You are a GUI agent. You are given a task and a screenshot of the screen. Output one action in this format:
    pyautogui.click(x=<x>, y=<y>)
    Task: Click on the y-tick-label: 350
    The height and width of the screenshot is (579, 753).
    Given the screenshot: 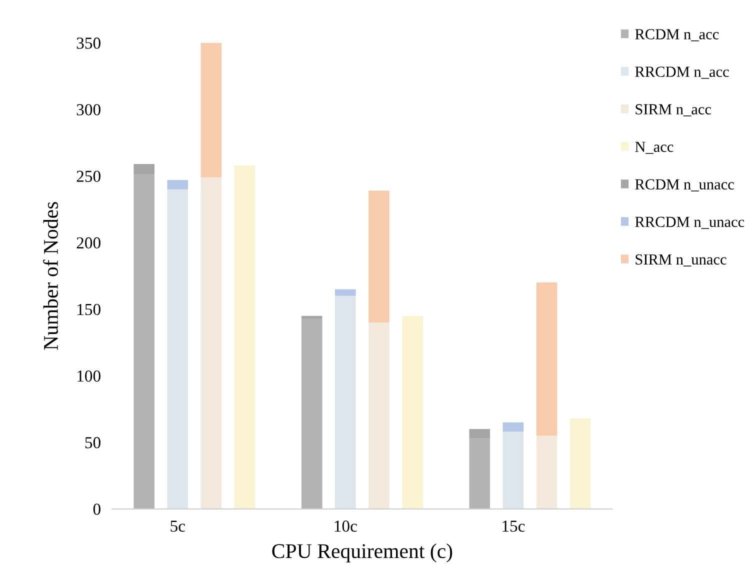 What is the action you would take?
    pyautogui.click(x=88, y=43)
    